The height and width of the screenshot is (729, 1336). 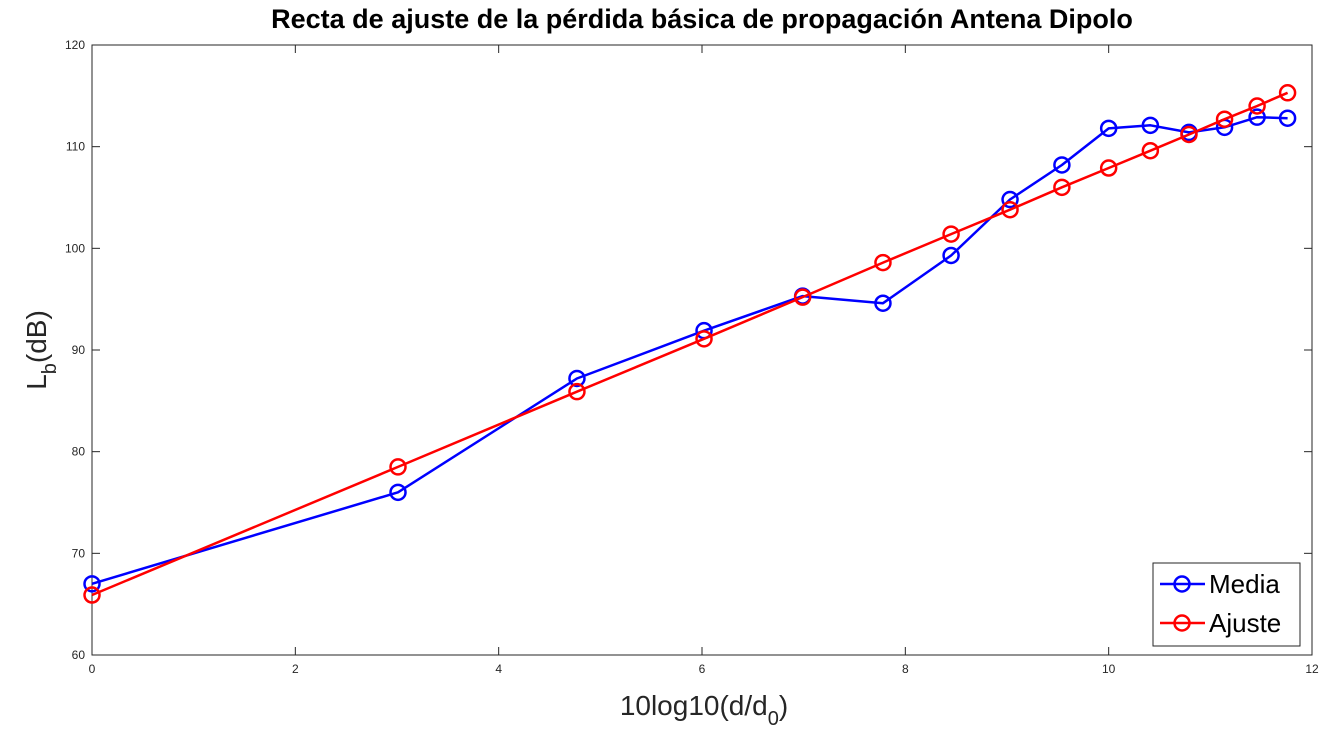 I want to click on y-axis-label-subscript: b, so click(x=50, y=368).